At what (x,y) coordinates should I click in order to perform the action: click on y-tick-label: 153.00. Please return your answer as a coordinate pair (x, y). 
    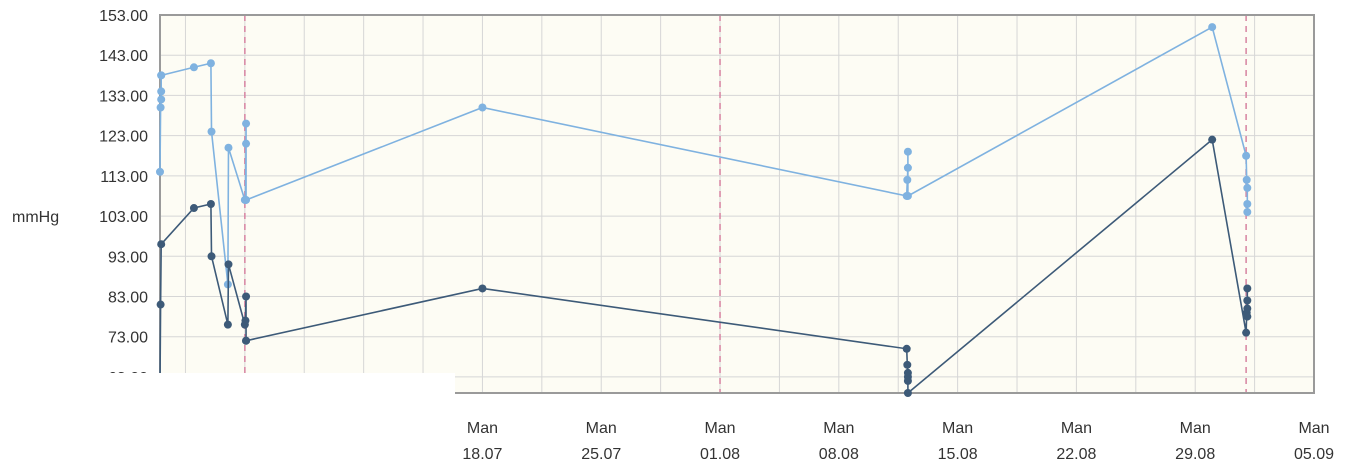
    Looking at the image, I should click on (123, 16).